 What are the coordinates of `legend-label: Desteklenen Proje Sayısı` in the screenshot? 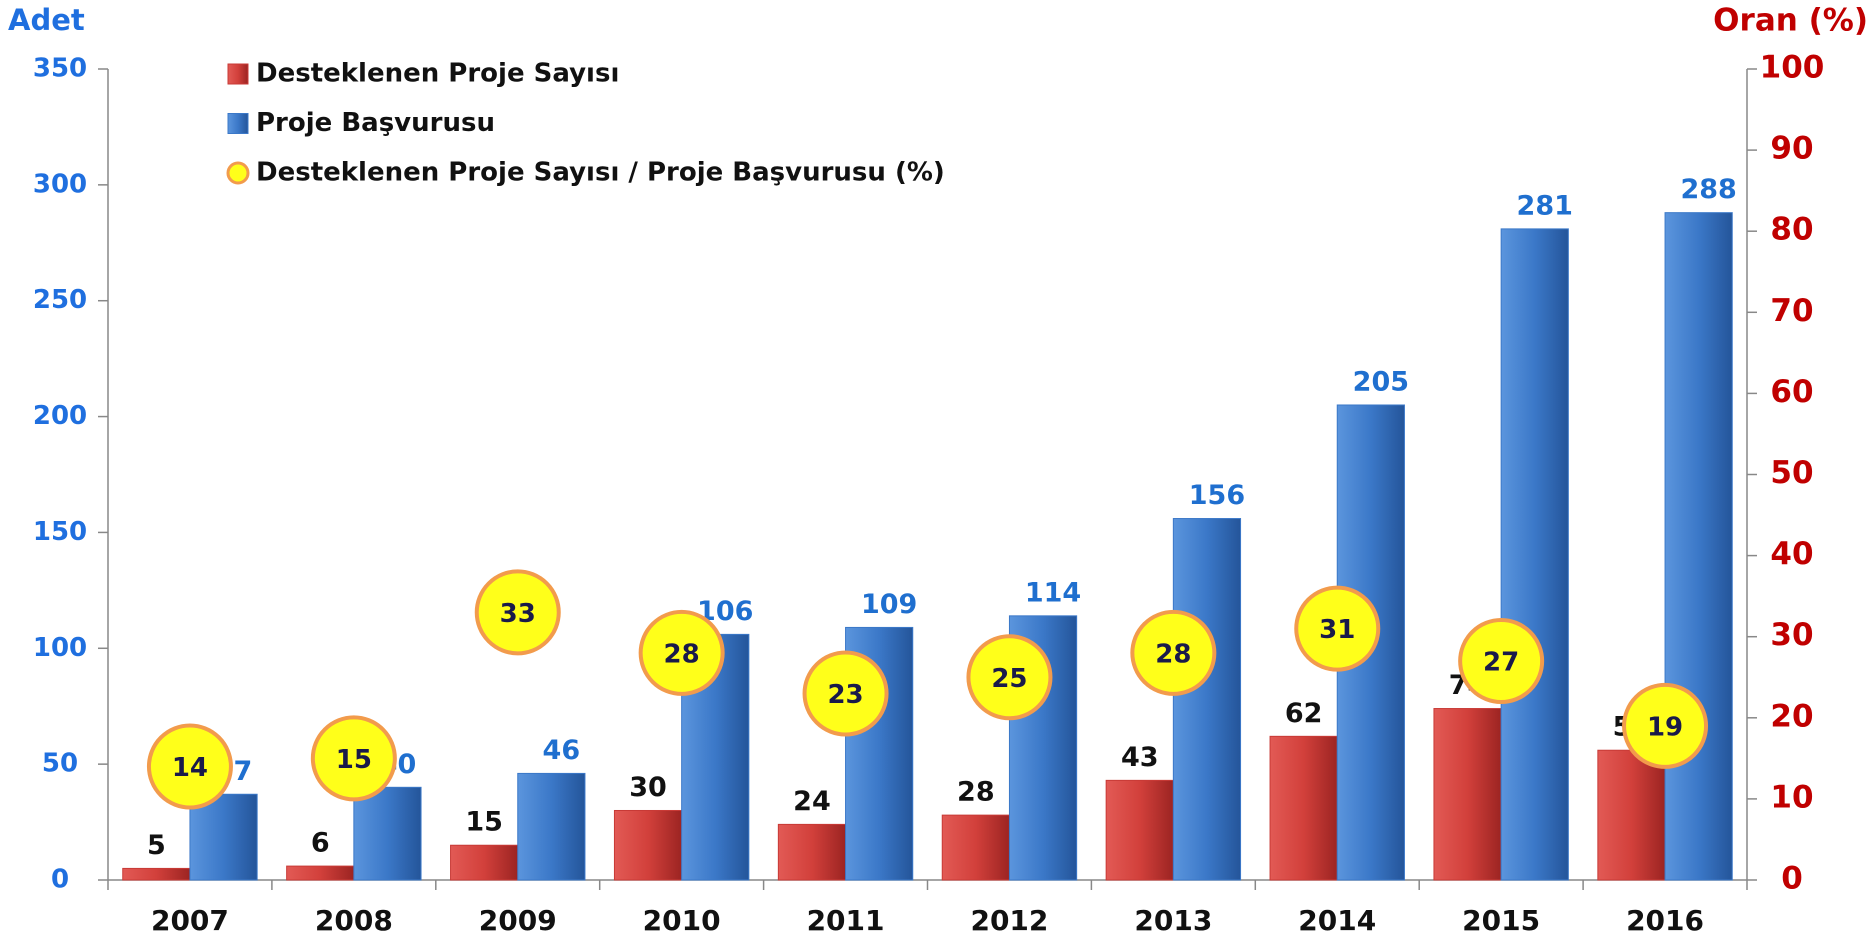 It's located at (437, 74).